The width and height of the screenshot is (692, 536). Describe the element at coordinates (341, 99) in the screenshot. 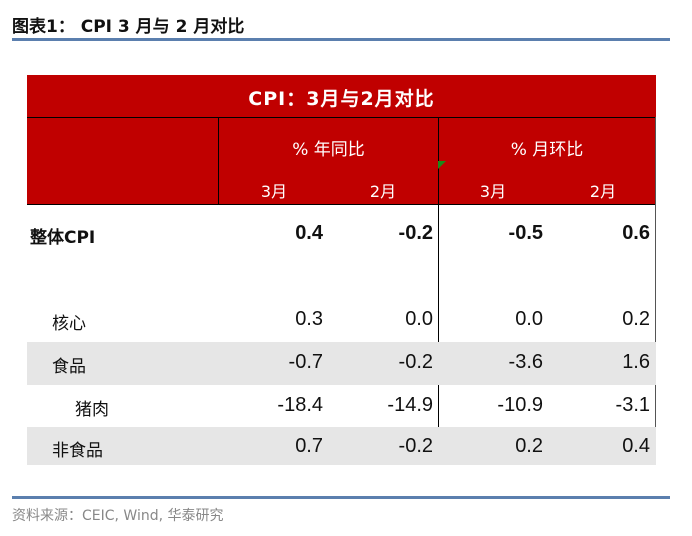

I see `table-title: CPI：3月与2月对比` at that location.